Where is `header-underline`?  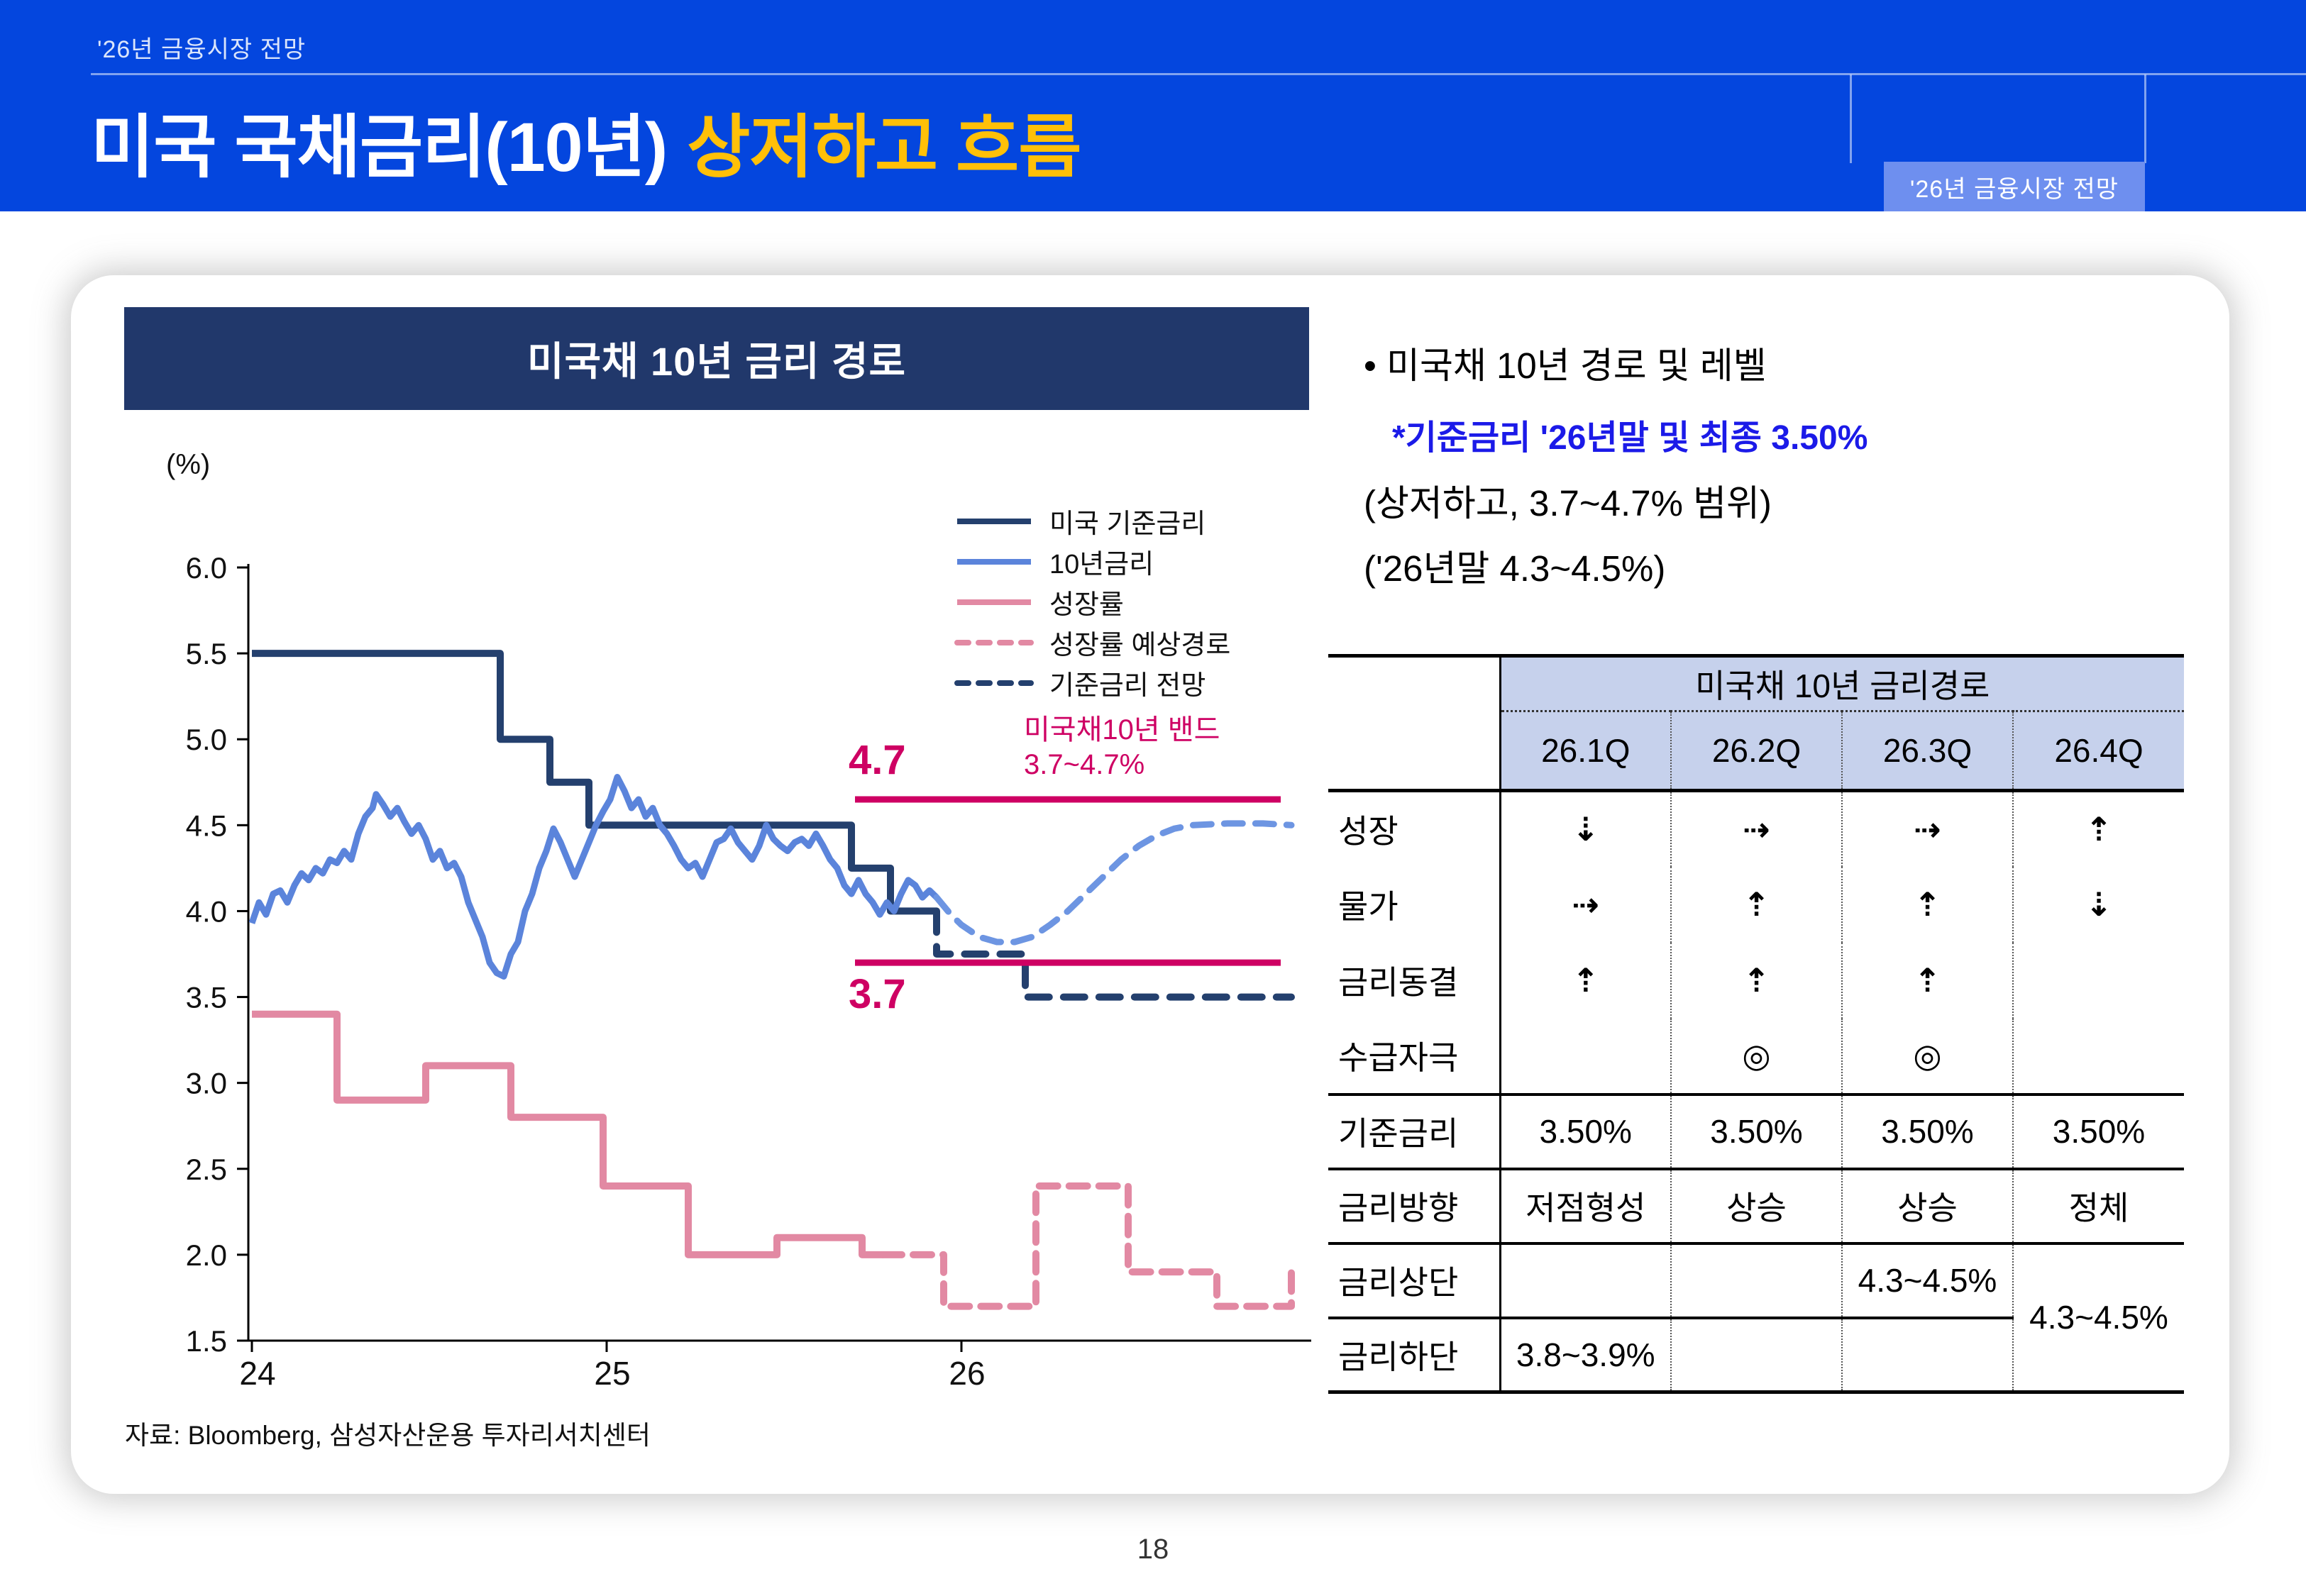 header-underline is located at coordinates (1198, 74).